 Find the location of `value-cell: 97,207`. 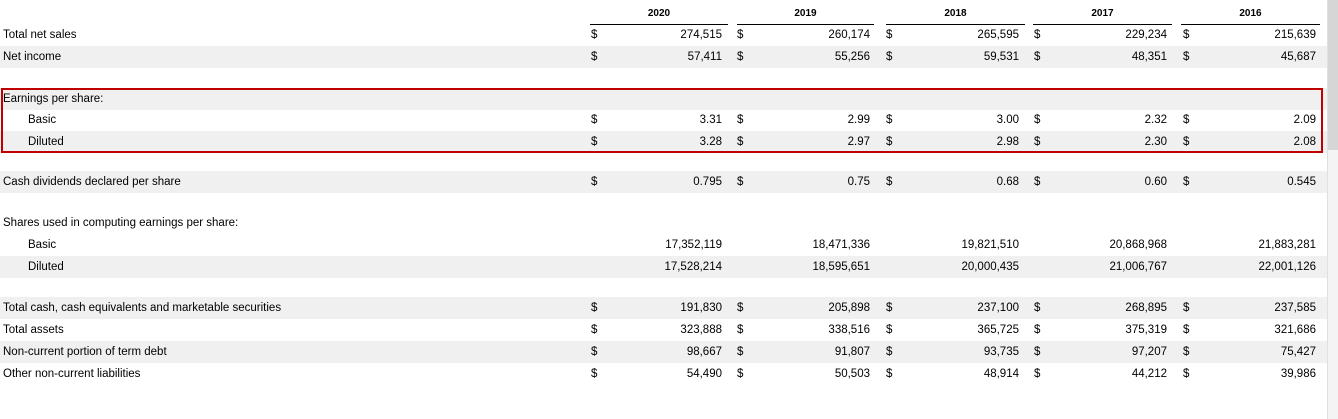

value-cell: 97,207 is located at coordinates (1149, 352).